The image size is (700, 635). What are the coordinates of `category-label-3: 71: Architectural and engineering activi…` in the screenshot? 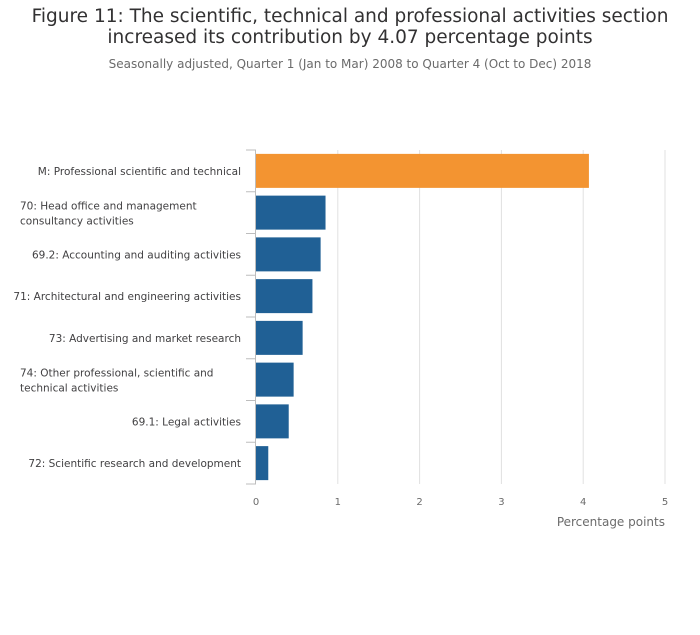 It's located at (127, 297).